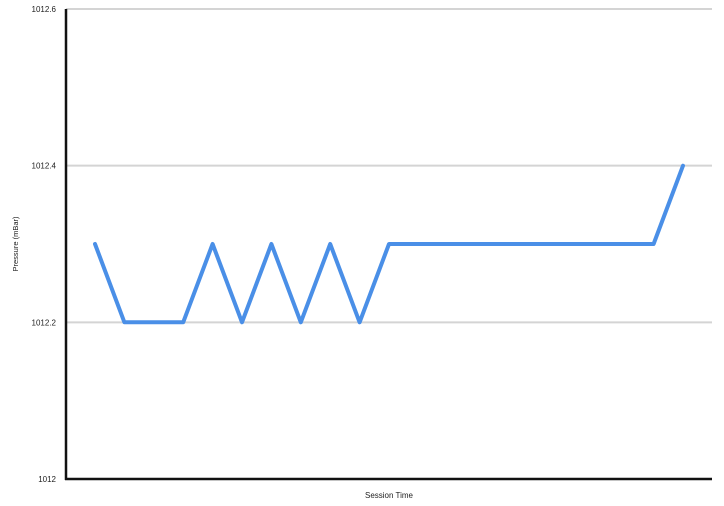 This screenshot has width=724, height=506. What do you see at coordinates (47, 479) in the screenshot?
I see `y-tick-label: 1012` at bounding box center [47, 479].